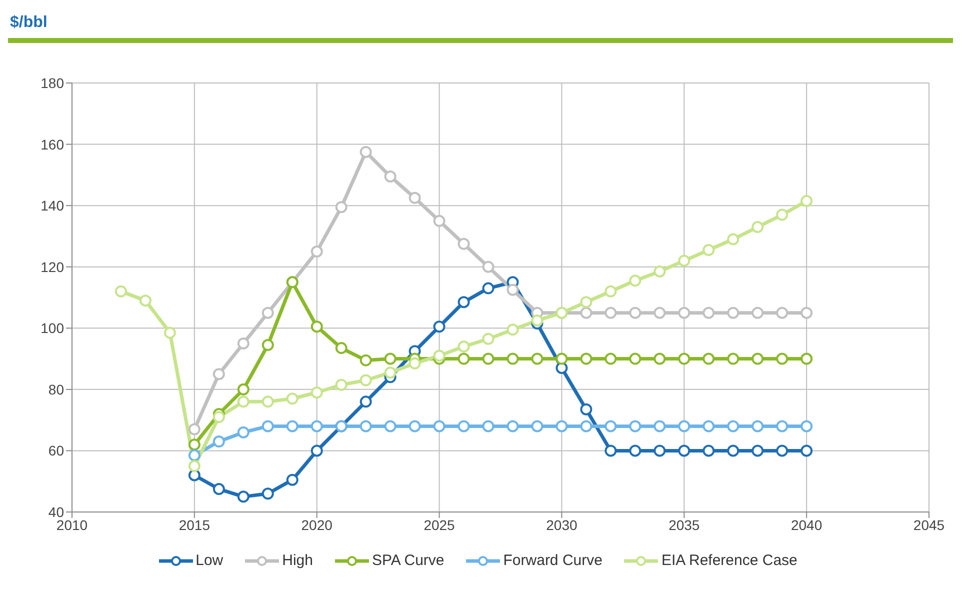  Describe the element at coordinates (806, 524) in the screenshot. I see `x-tick-label: 2040` at that location.